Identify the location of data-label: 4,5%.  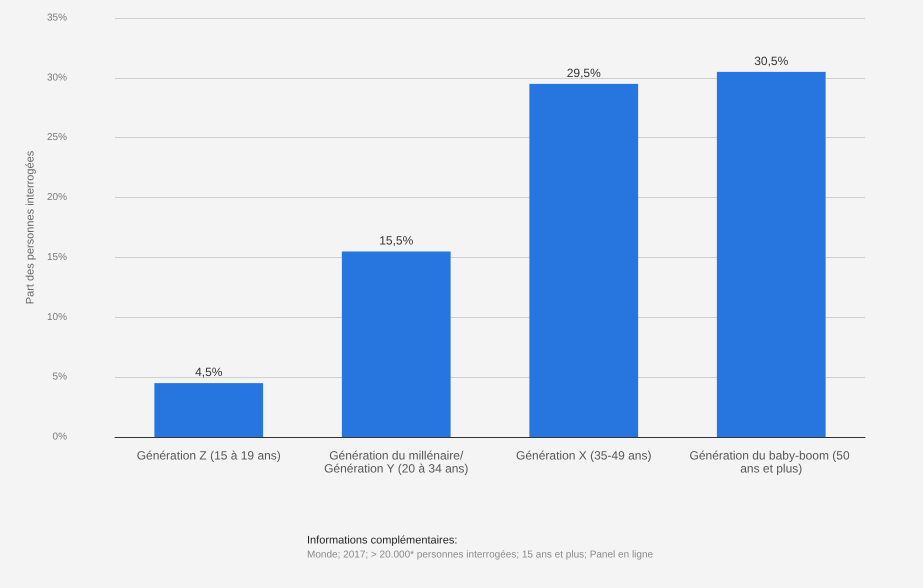
(209, 372).